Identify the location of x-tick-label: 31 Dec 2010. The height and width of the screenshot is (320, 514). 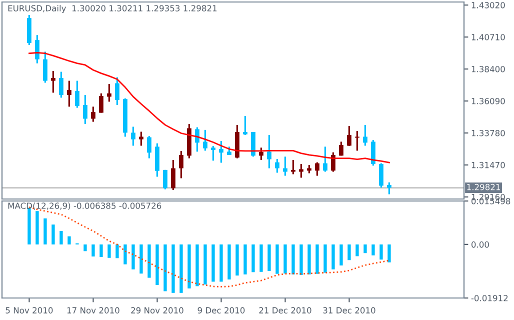
(349, 310).